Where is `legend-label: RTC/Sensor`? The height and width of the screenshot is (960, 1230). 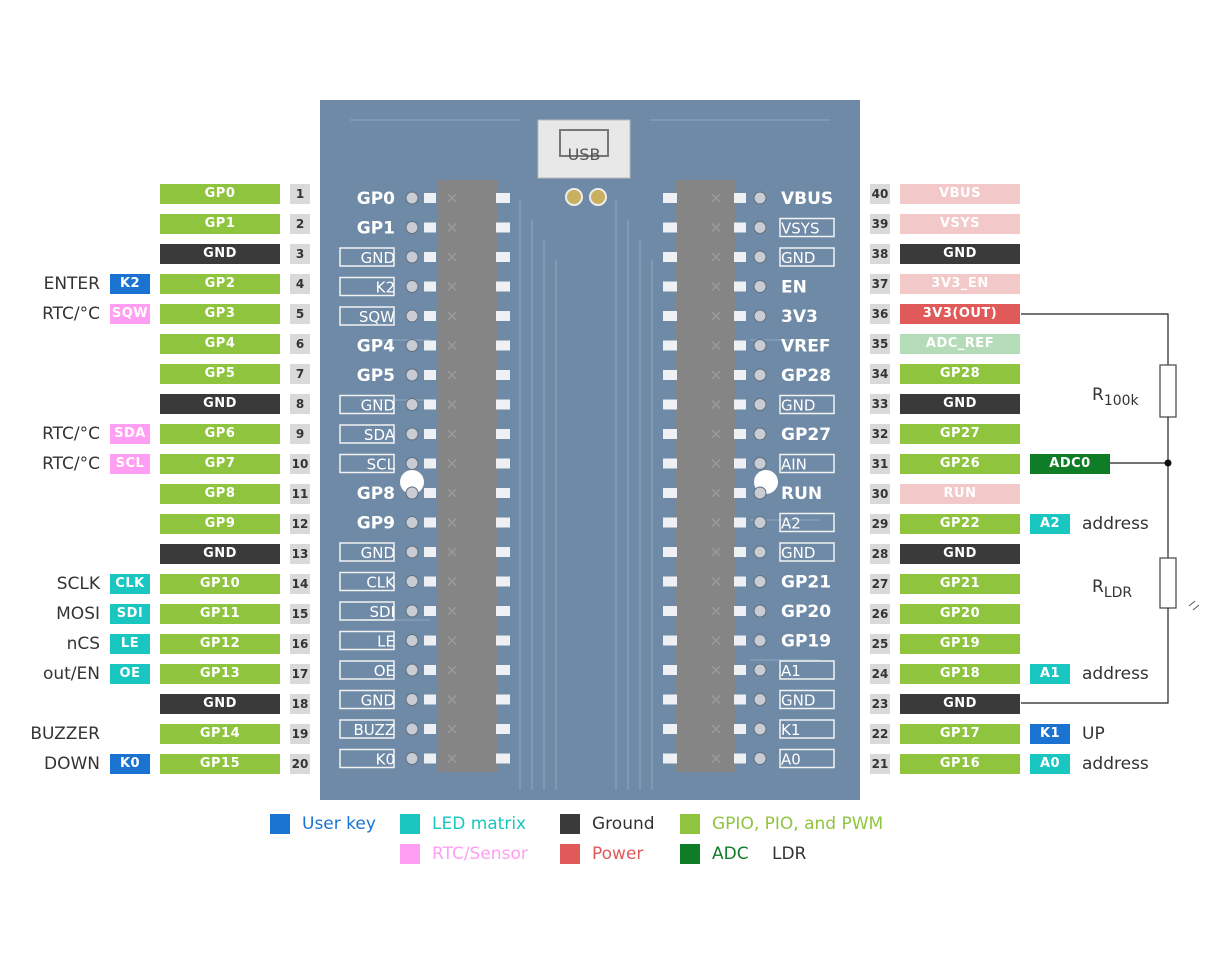 legend-label: RTC/Sensor is located at coordinates (480, 854).